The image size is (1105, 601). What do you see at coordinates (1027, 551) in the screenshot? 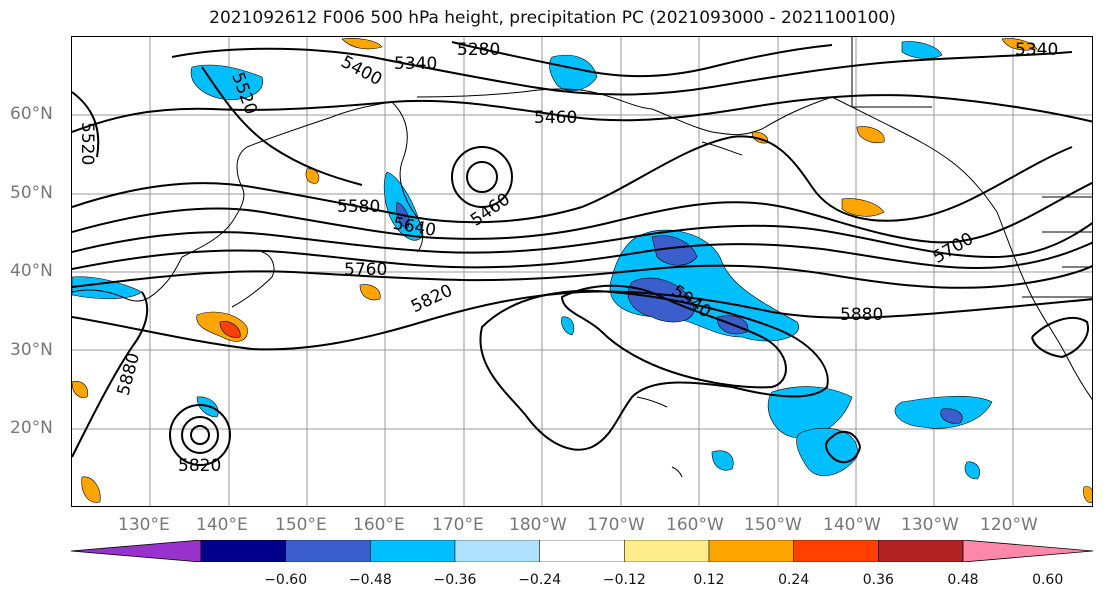
I see `colorbar-extension-high` at bounding box center [1027, 551].